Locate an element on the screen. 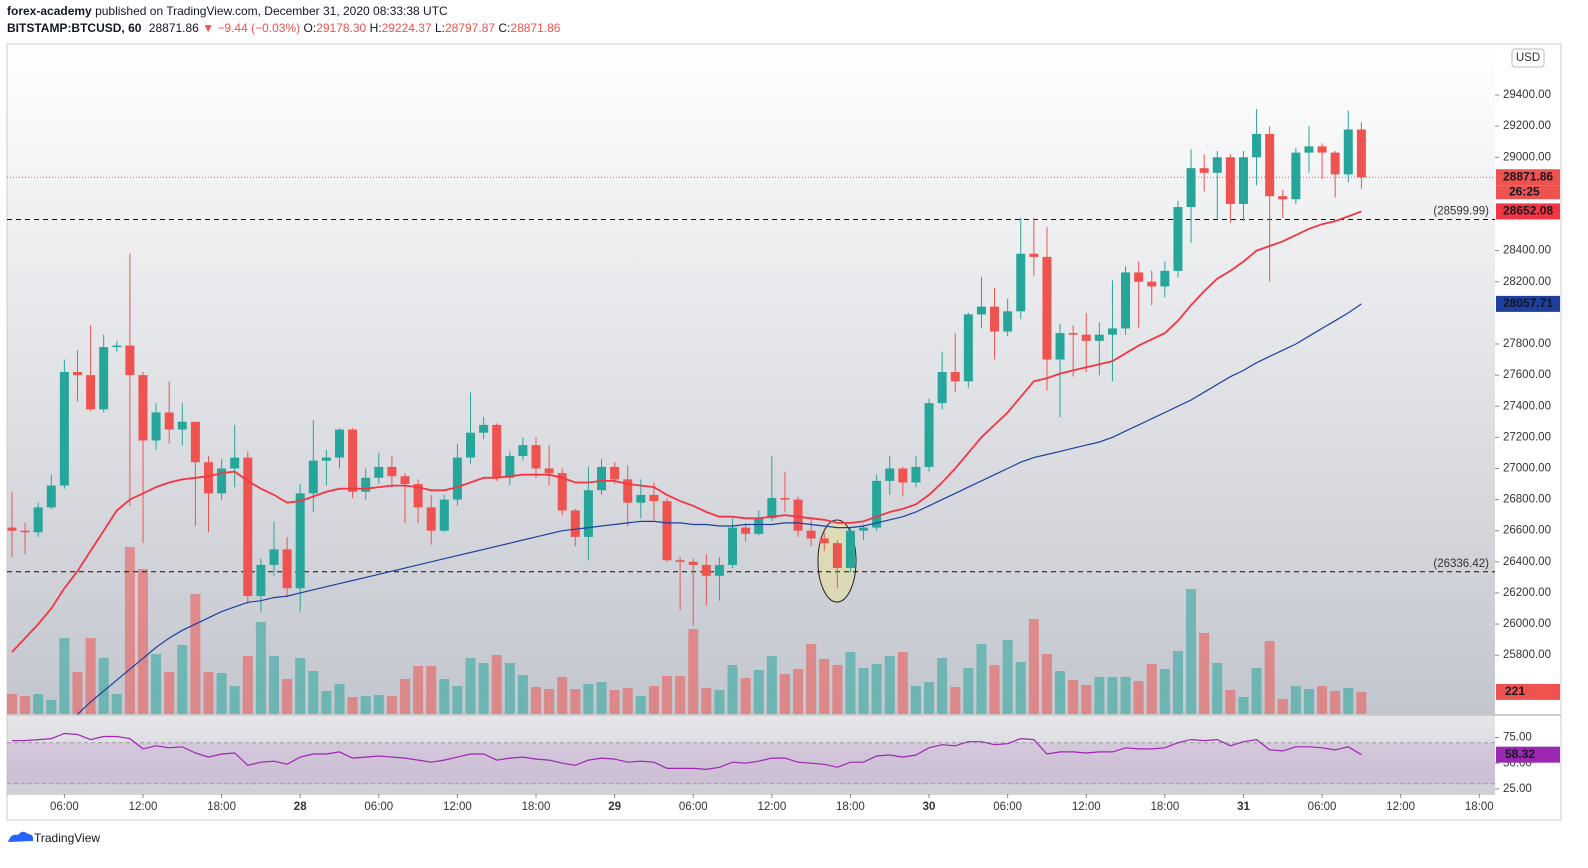  countdown-tag is located at coordinates (1528, 192).